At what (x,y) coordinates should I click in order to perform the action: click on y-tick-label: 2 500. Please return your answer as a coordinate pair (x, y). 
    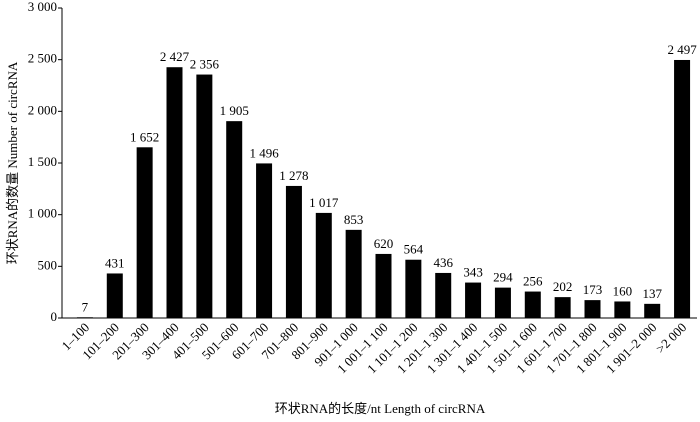
    Looking at the image, I should click on (42, 58).